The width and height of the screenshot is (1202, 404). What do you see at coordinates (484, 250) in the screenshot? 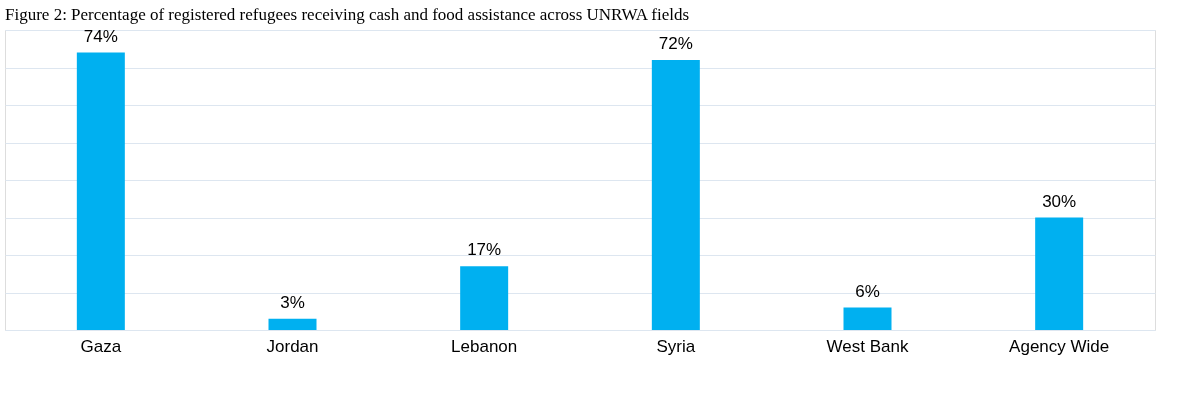
I see `data-label: 17%` at bounding box center [484, 250].